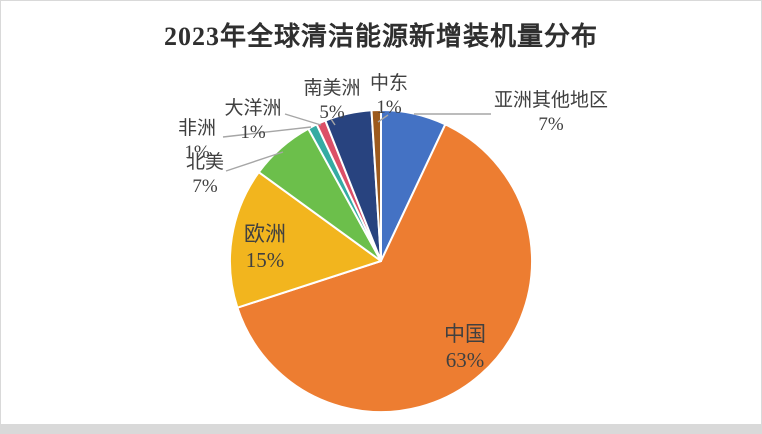 The image size is (762, 434). Describe the element at coordinates (381, 428) in the screenshot. I see `bottom-border-bar` at that location.